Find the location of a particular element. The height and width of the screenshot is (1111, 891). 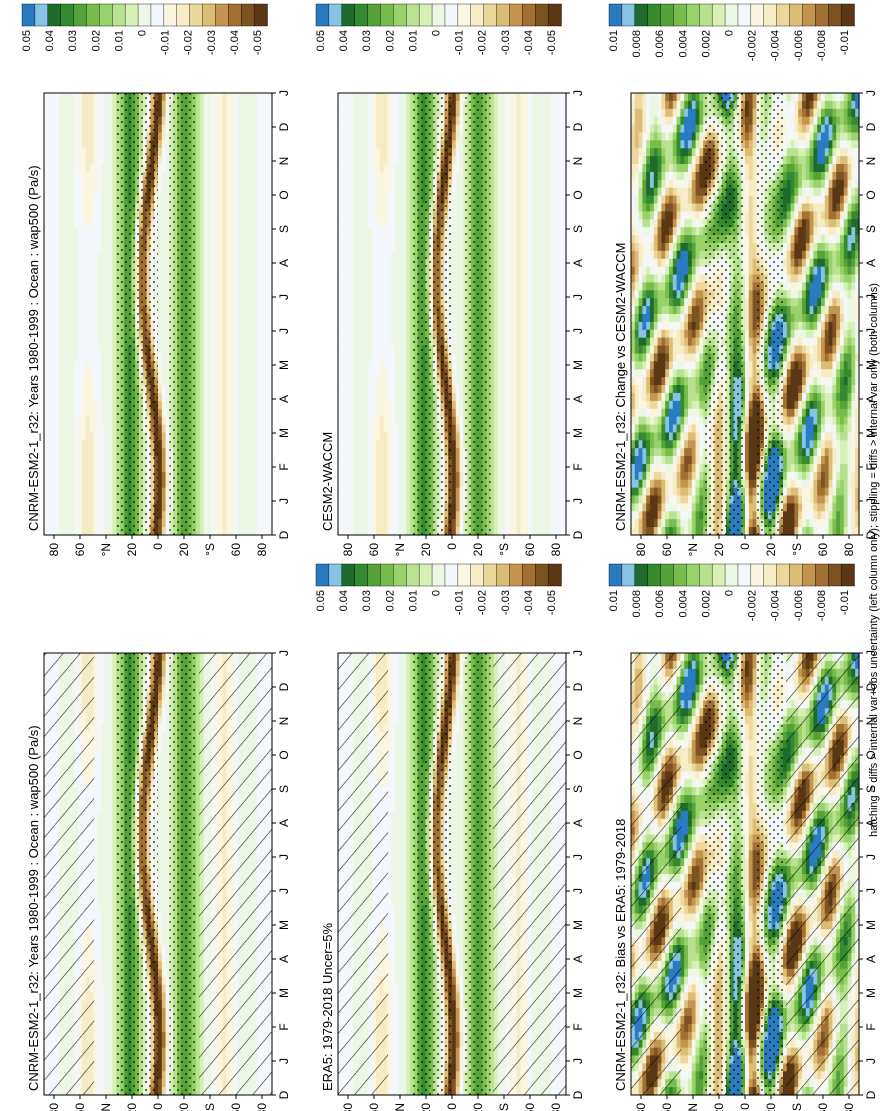

month-tick-label: J is located at coordinates (284, 891).